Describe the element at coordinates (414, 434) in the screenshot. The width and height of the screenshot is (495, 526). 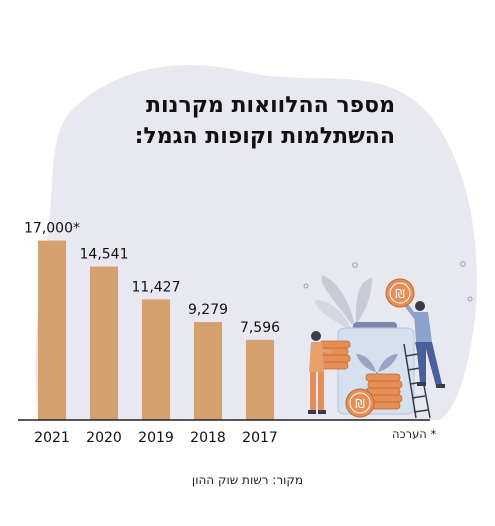
I see `estimate-footnote: * הערכה` at that location.